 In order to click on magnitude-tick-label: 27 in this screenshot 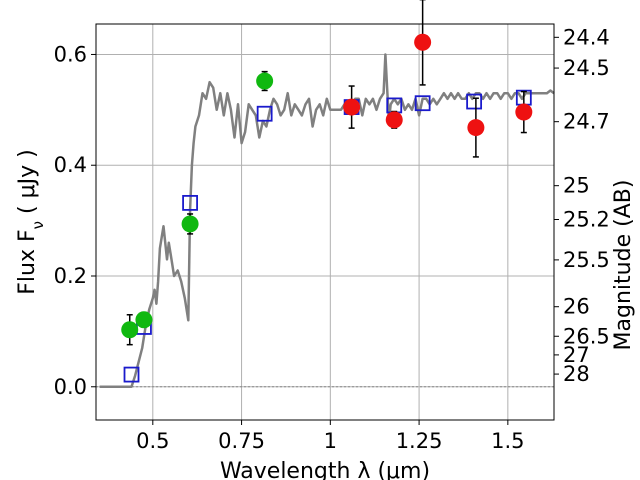, I will do `click(576, 355)`.